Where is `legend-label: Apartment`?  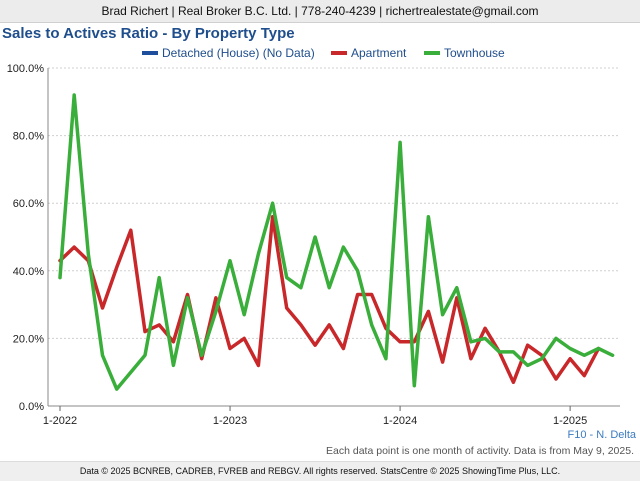 legend-label: Apartment is located at coordinates (379, 53).